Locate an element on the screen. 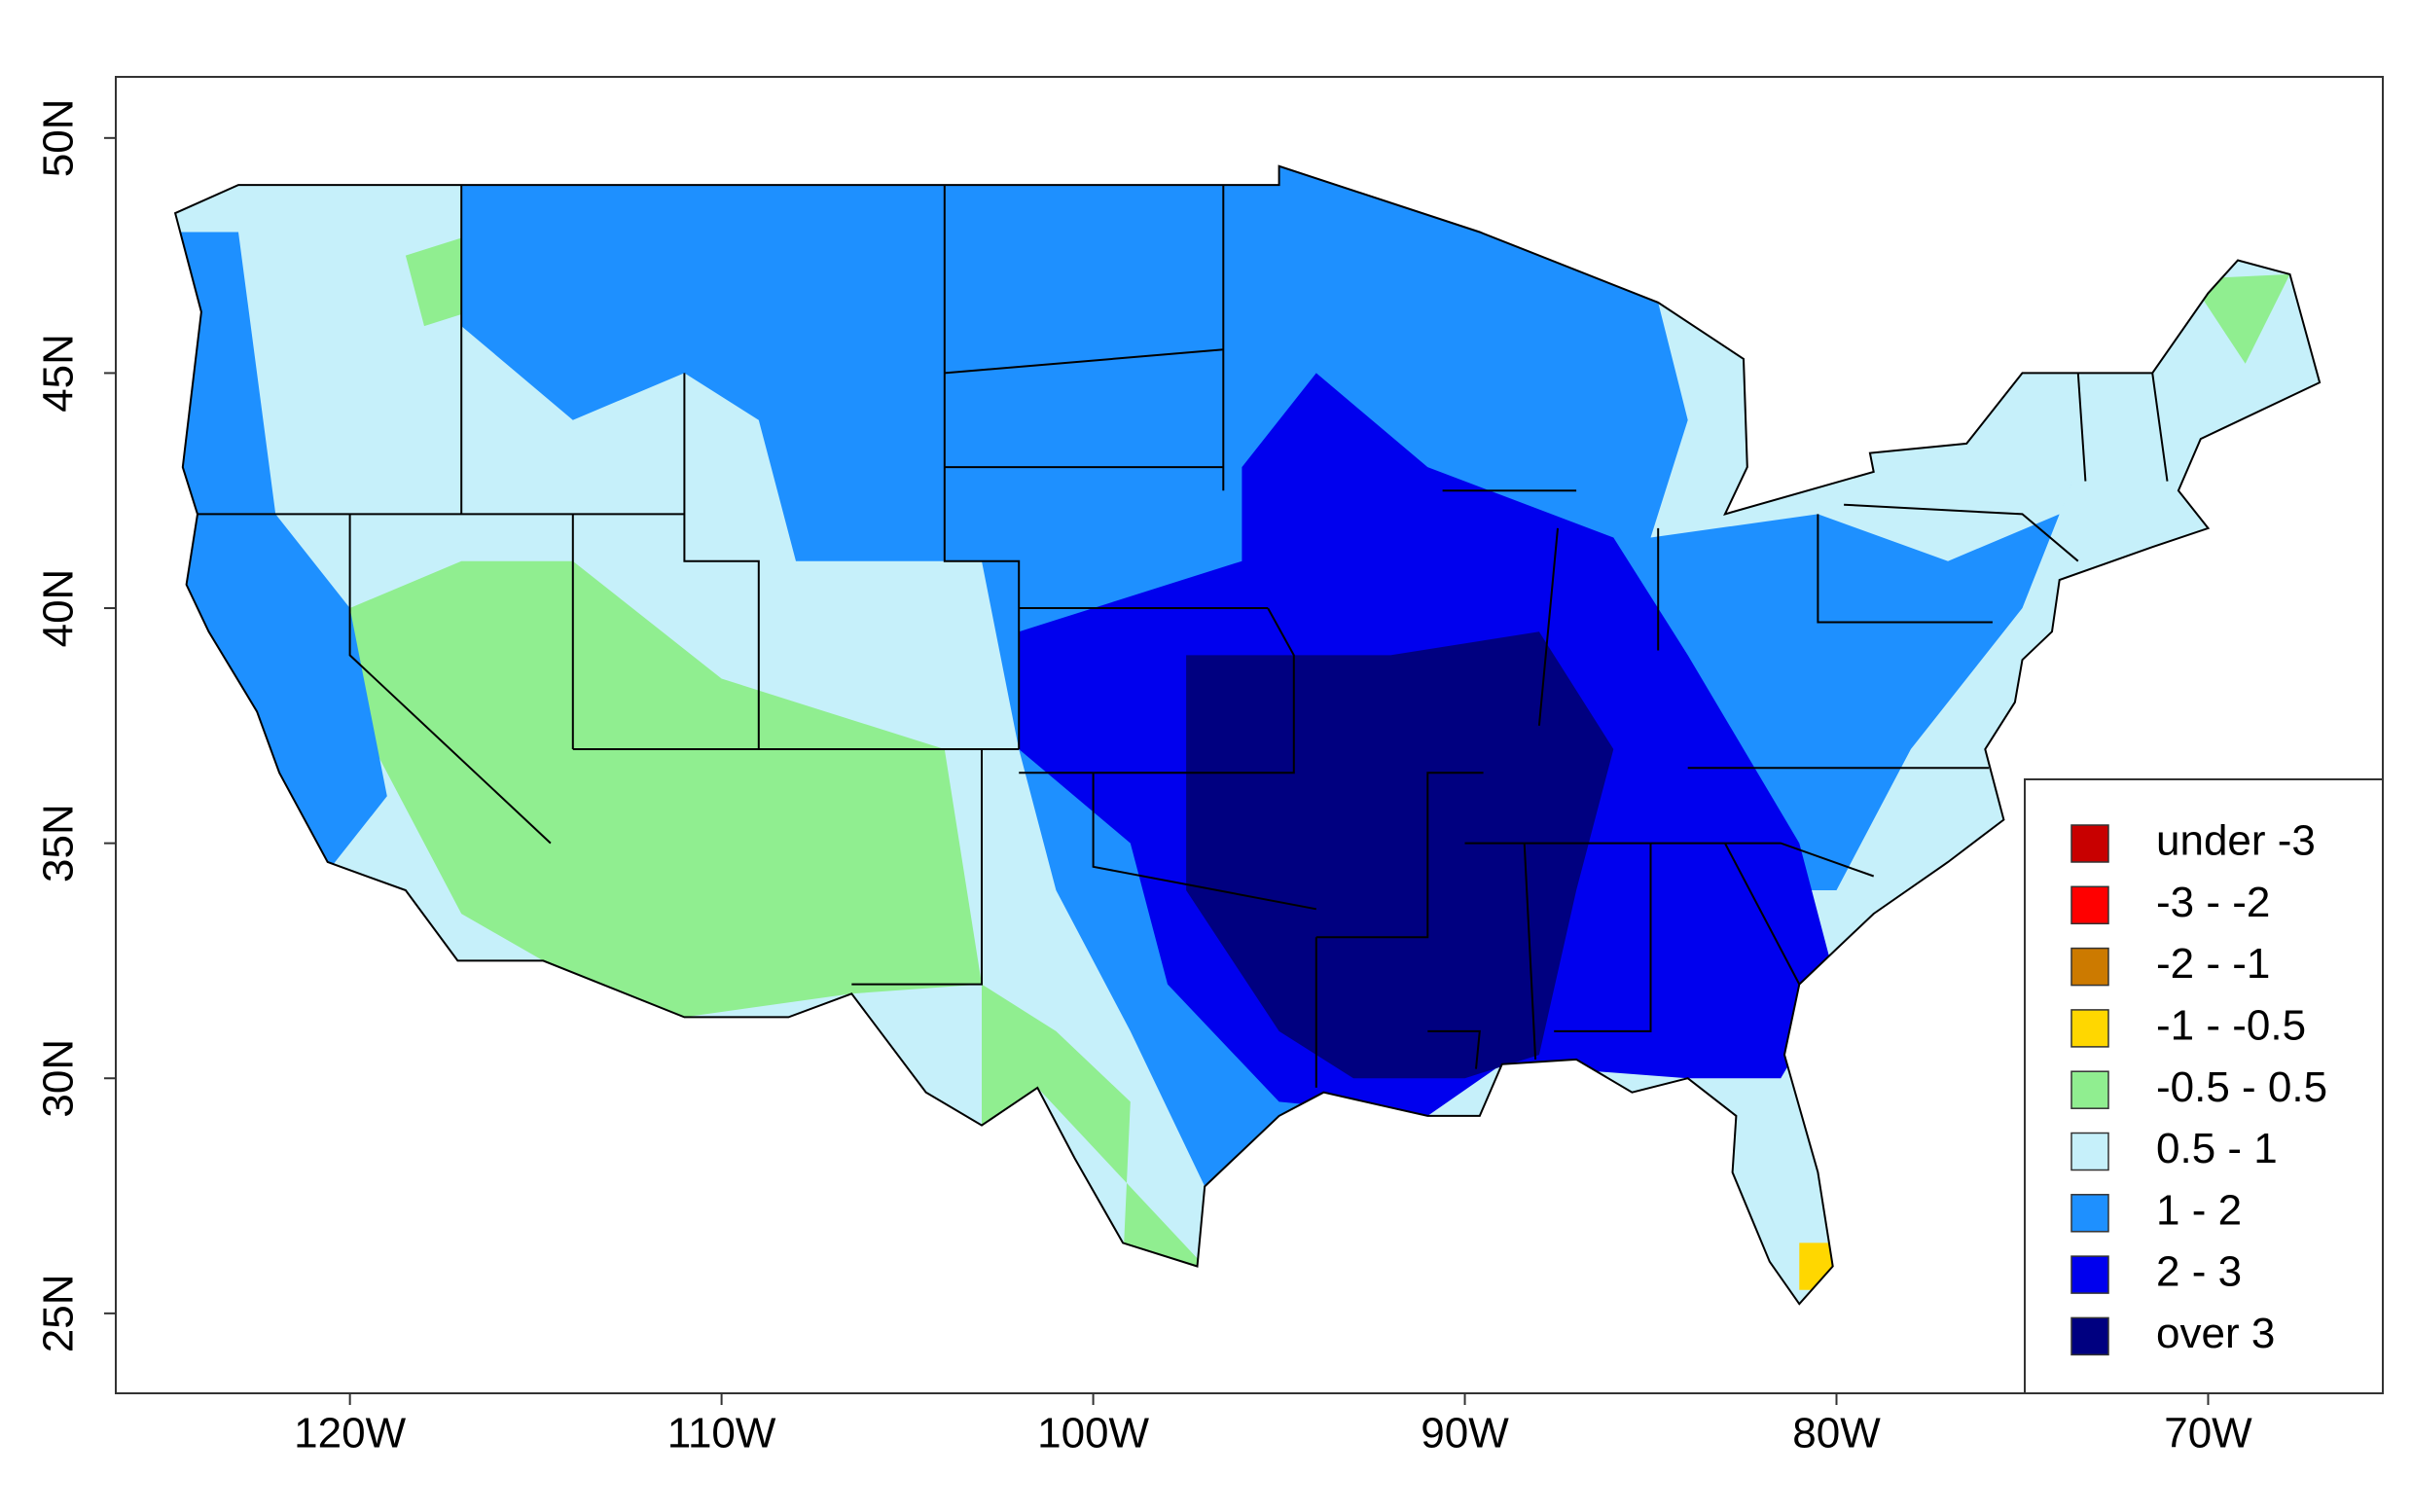 This screenshot has width=2412, height=1512. y-tick-label: 50N is located at coordinates (59, 137).